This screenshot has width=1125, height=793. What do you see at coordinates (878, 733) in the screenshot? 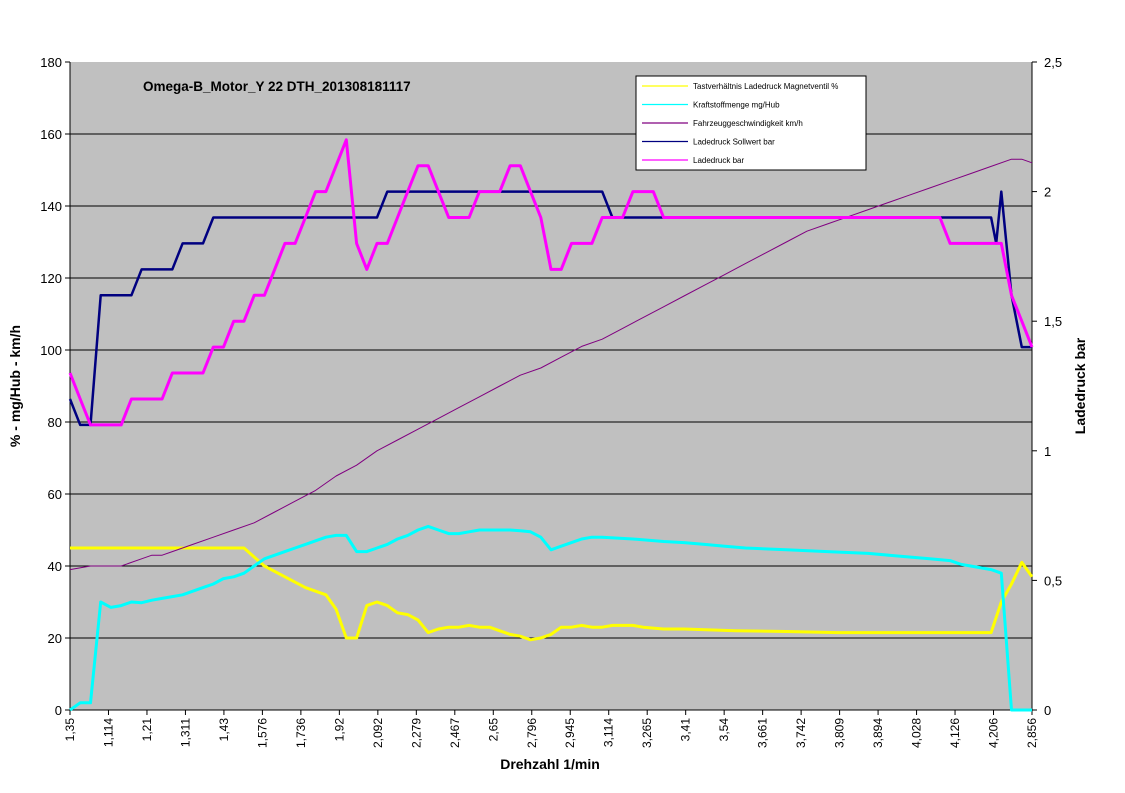
I see `x-tick-label: 3,894` at bounding box center [878, 733].